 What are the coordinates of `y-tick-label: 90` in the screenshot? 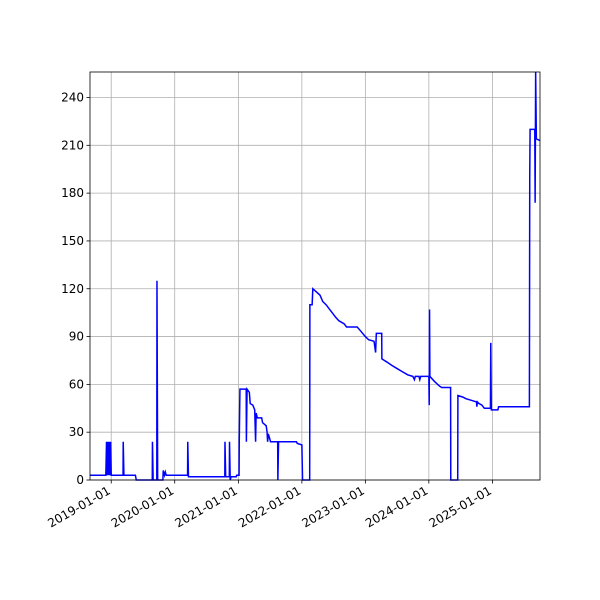 It's located at (76, 337).